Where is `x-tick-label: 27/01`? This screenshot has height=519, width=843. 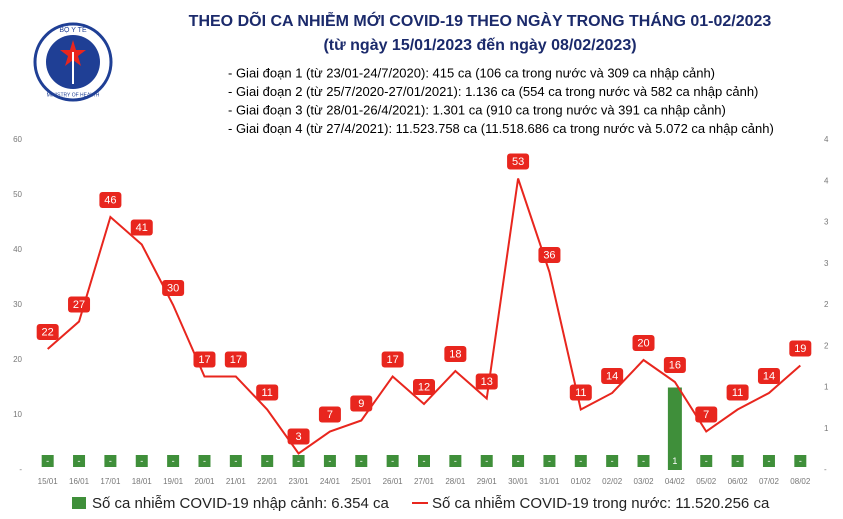 x-tick-label: 27/01 is located at coordinates (424, 481).